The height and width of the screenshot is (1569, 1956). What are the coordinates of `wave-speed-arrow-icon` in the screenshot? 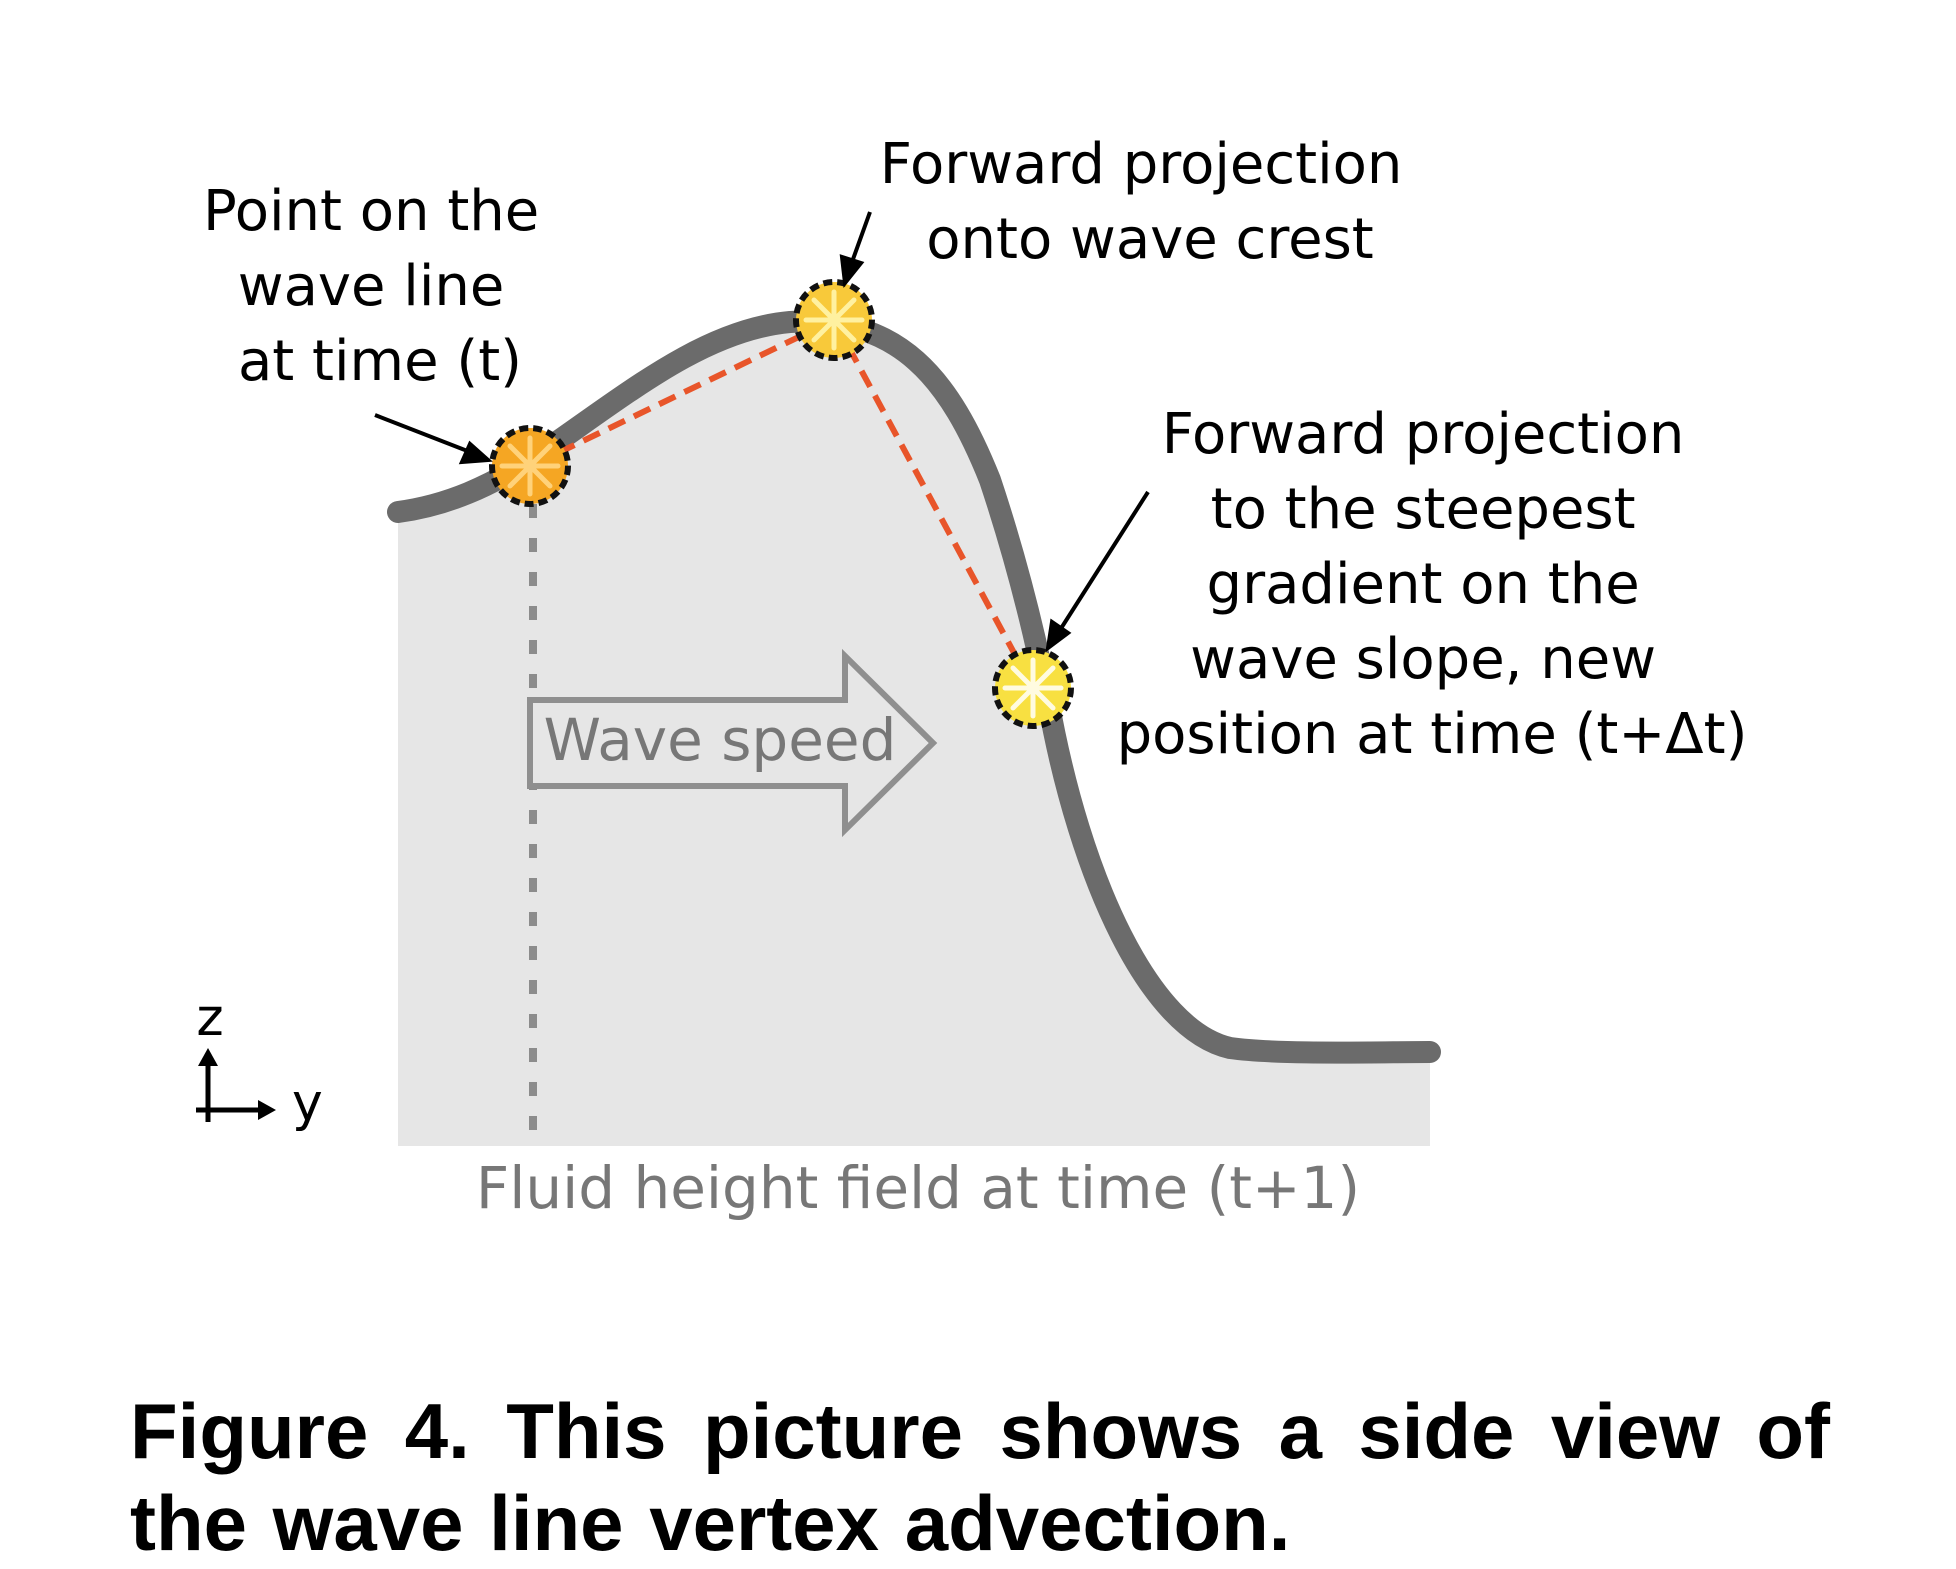 It's located at (732, 743).